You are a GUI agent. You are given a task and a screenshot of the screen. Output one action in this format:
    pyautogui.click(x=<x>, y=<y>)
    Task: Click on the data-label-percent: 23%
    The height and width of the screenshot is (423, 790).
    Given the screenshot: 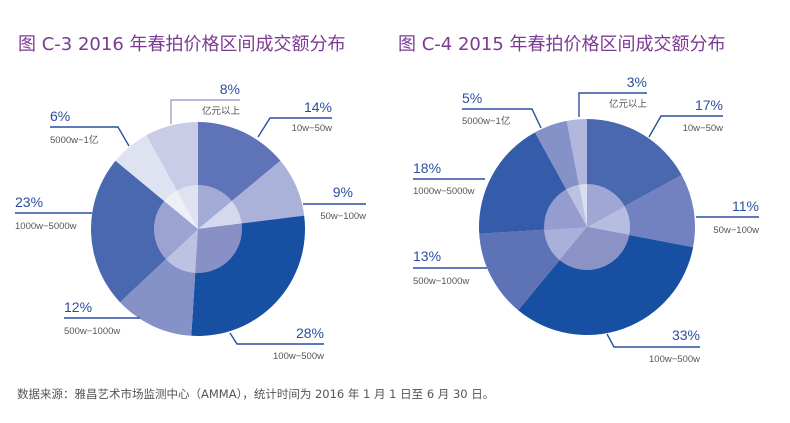 What is the action you would take?
    pyautogui.click(x=29, y=202)
    